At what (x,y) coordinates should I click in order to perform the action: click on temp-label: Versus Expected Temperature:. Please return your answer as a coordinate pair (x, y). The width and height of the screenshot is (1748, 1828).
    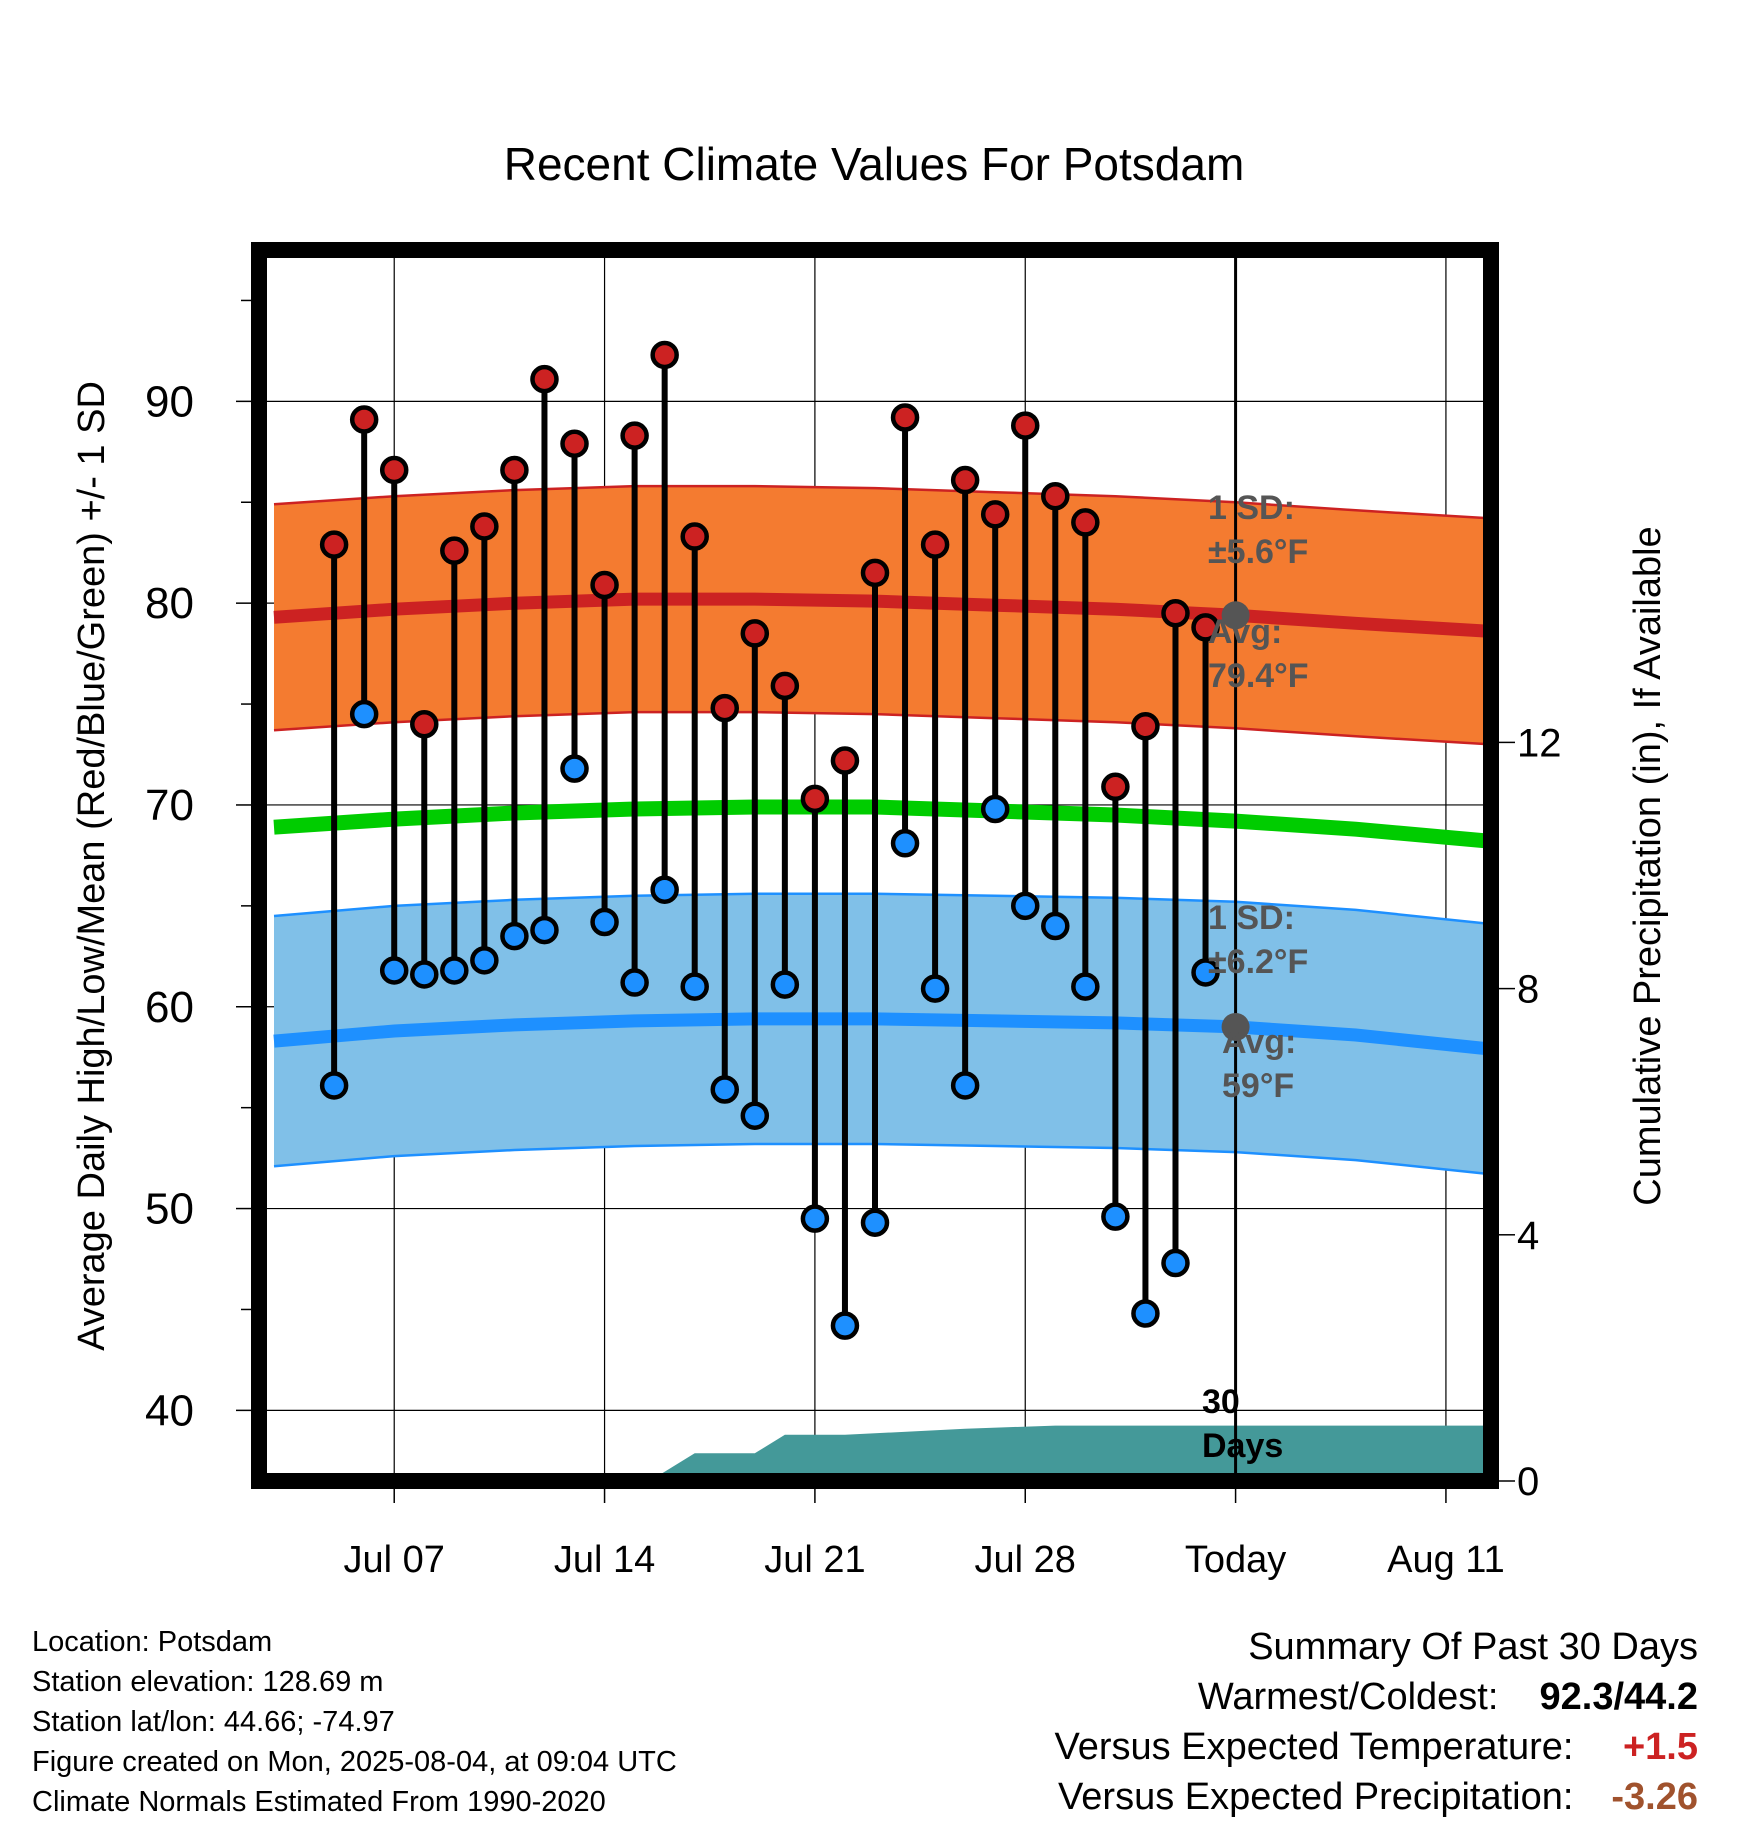
    Looking at the image, I should click on (1314, 1747).